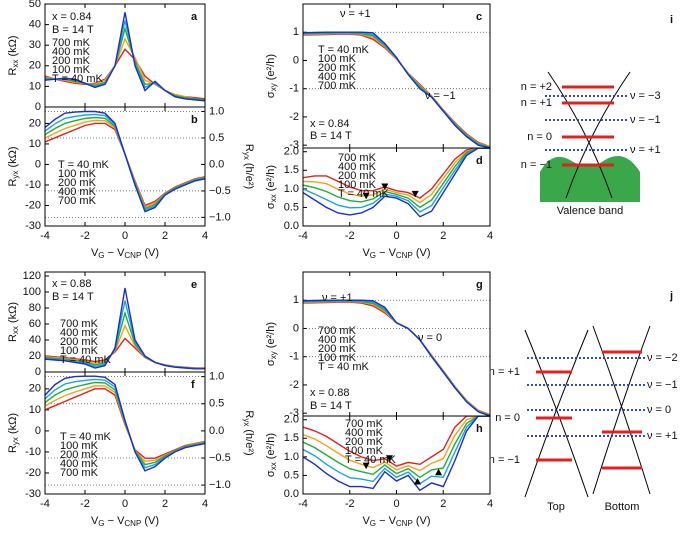 This screenshot has width=685, height=542. What do you see at coordinates (671, 20) in the screenshot?
I see `panel-label: i` at bounding box center [671, 20].